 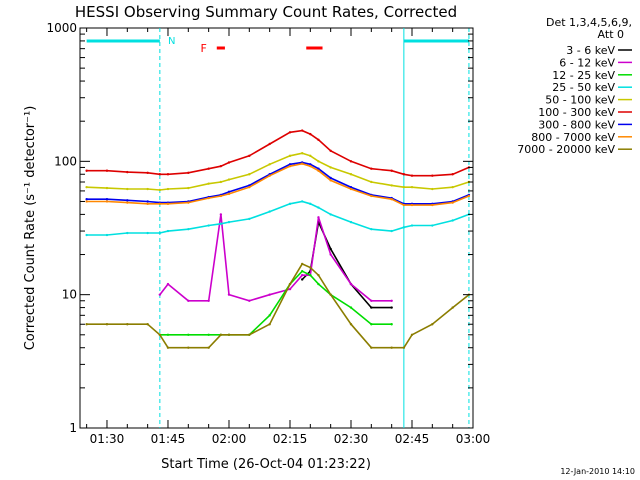 I want to click on x-tick-label: 02:15, so click(x=290, y=439).